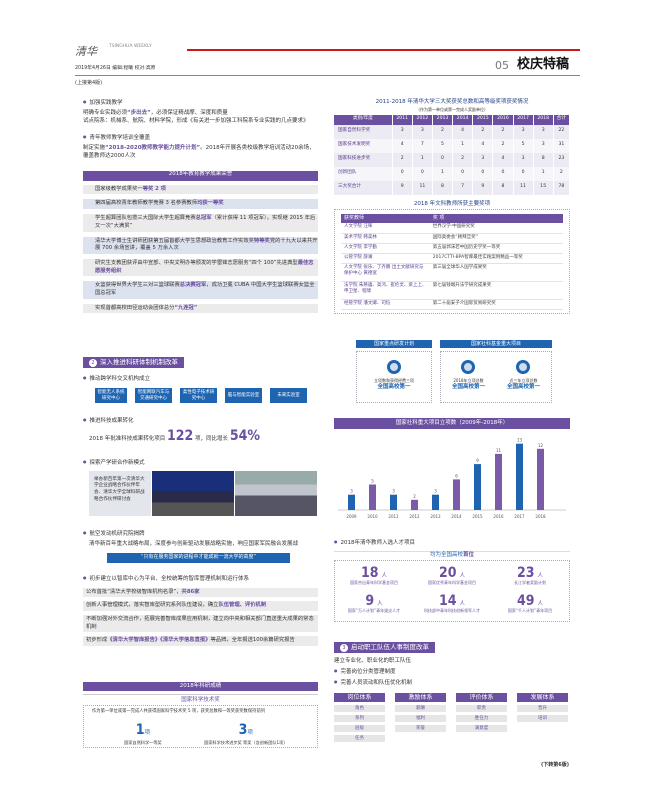  Describe the element at coordinates (543, 187) in the screenshot. I see `table-cell: 15` at that location.